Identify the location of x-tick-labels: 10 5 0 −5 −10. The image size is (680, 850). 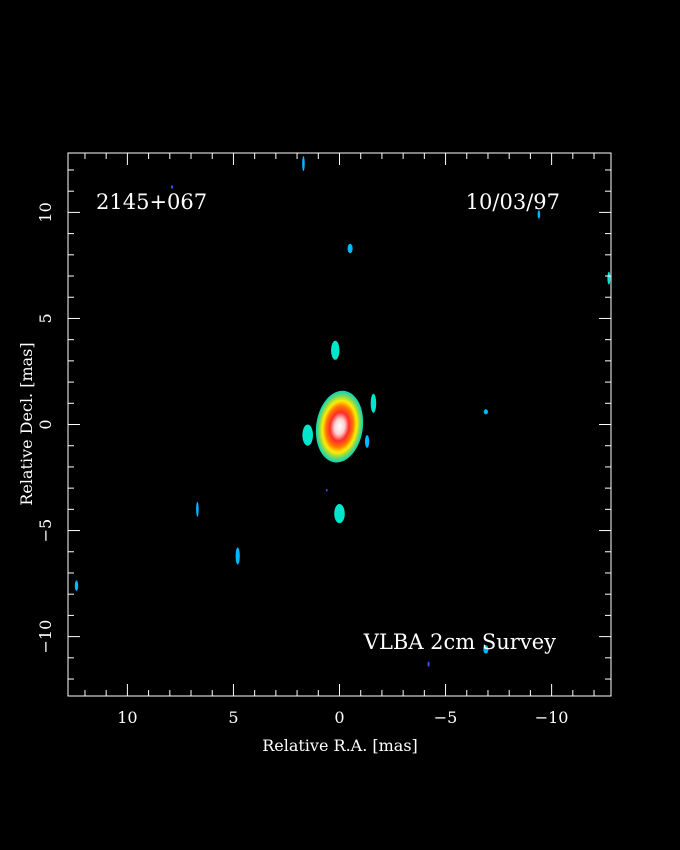
(342, 717).